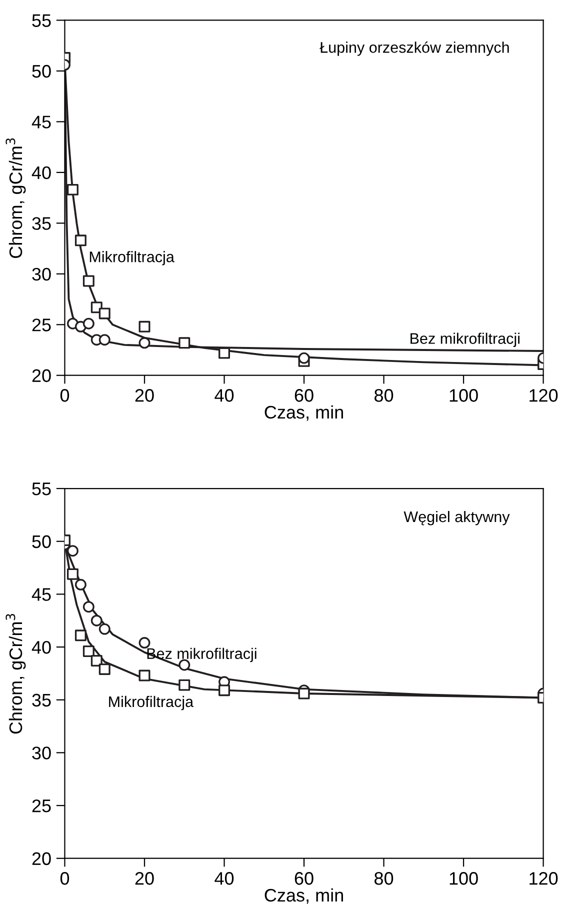  I want to click on text: Węgiel aktywny, so click(457, 518).